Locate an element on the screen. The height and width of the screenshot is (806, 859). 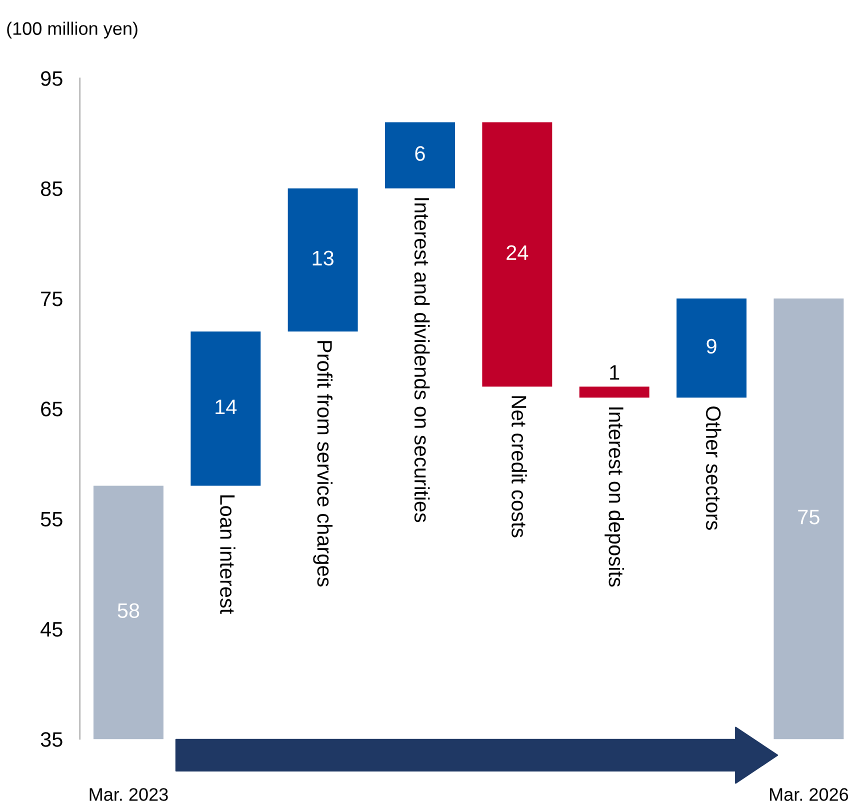
x-tick-label: Net credit costs is located at coordinates (519, 467).